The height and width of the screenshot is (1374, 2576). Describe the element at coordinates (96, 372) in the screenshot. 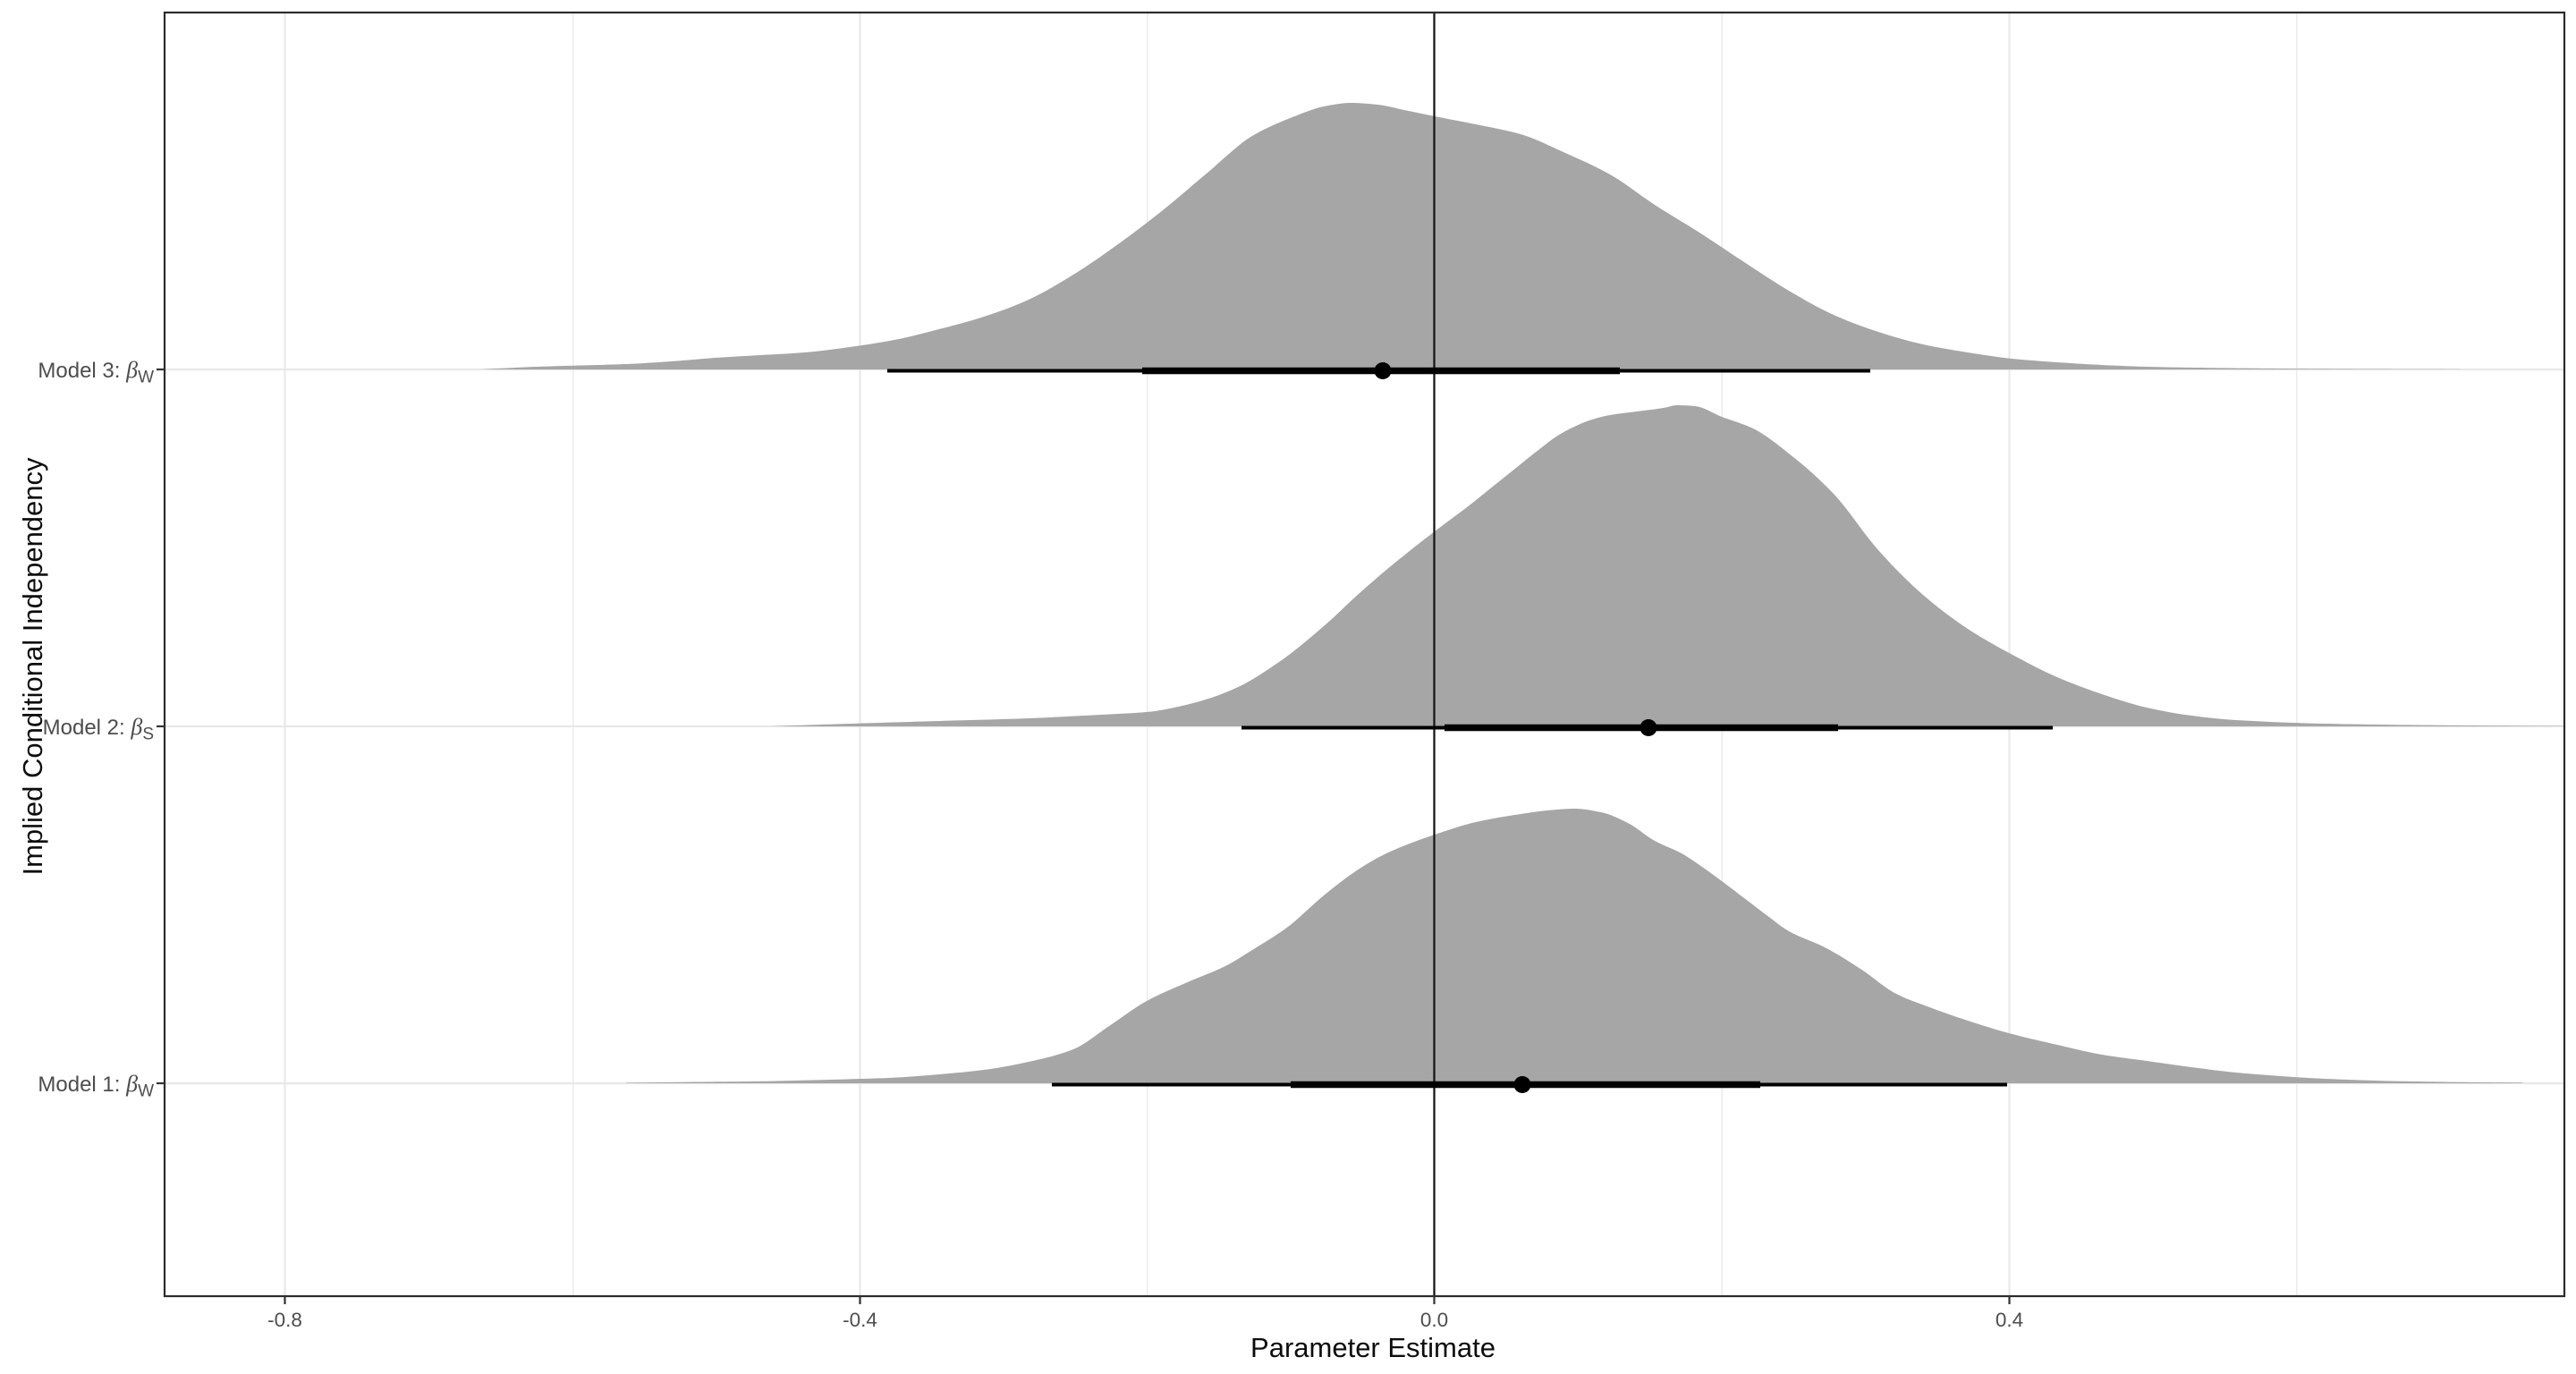

I see `svg-text: Model 3: βW` at that location.